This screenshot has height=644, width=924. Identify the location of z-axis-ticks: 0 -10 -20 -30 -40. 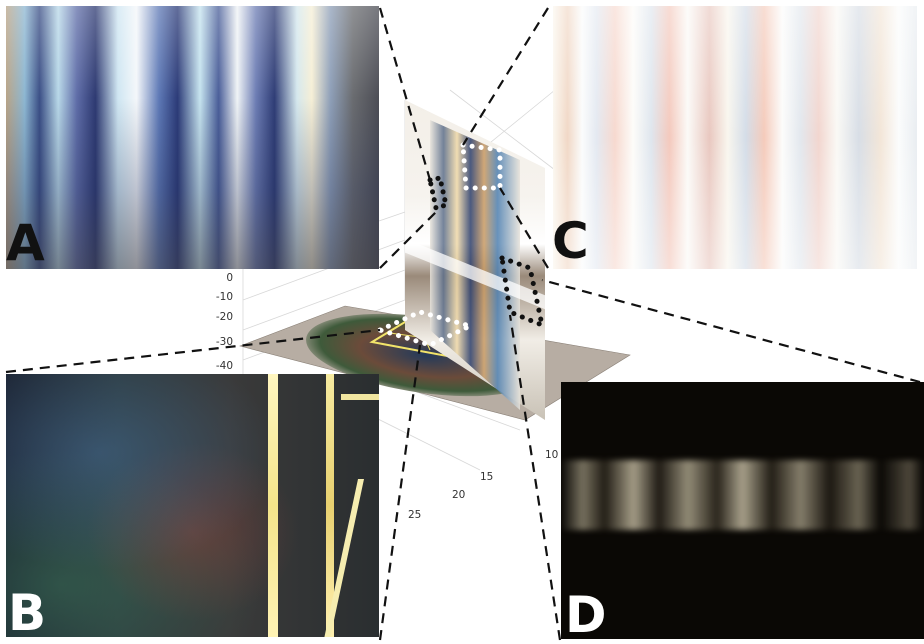
(224, 322).